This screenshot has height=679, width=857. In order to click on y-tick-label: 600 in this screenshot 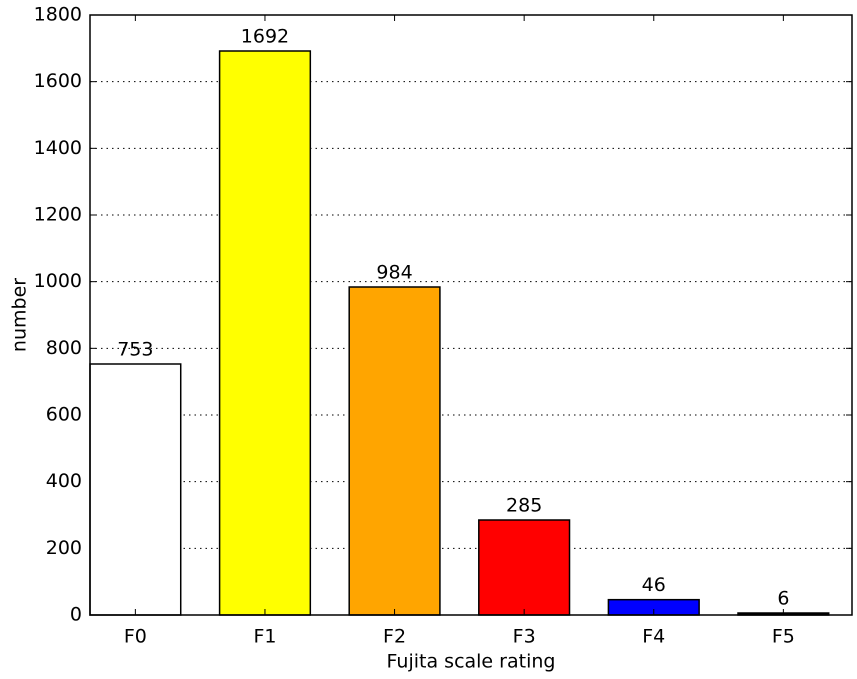, I will do `click(64, 415)`.